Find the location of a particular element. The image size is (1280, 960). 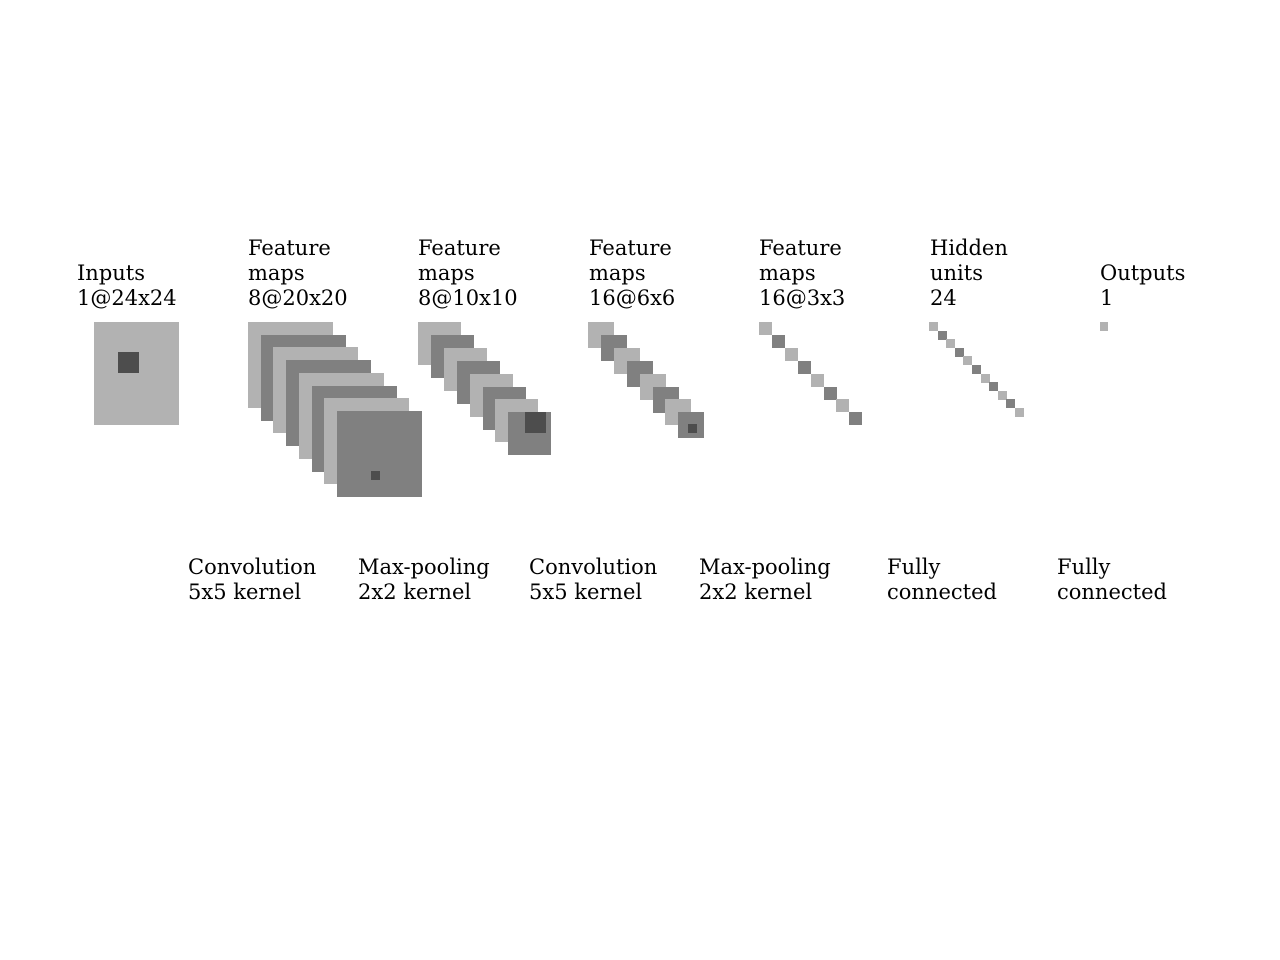

layer-label-hidden: Hidden units 24 is located at coordinates (969, 273).